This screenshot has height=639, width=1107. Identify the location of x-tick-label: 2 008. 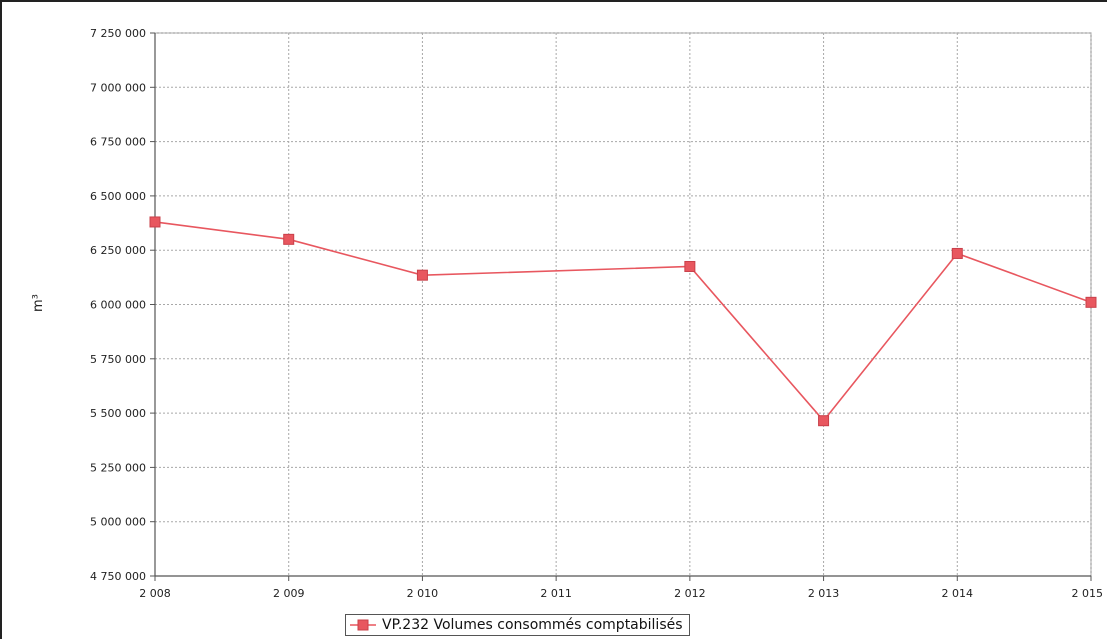
(155, 593).